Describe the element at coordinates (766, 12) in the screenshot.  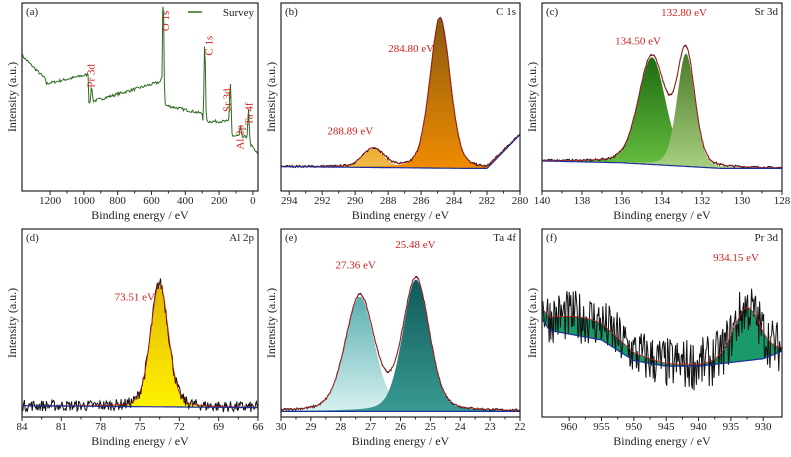
I see `panel-title: Sr 3d` at that location.